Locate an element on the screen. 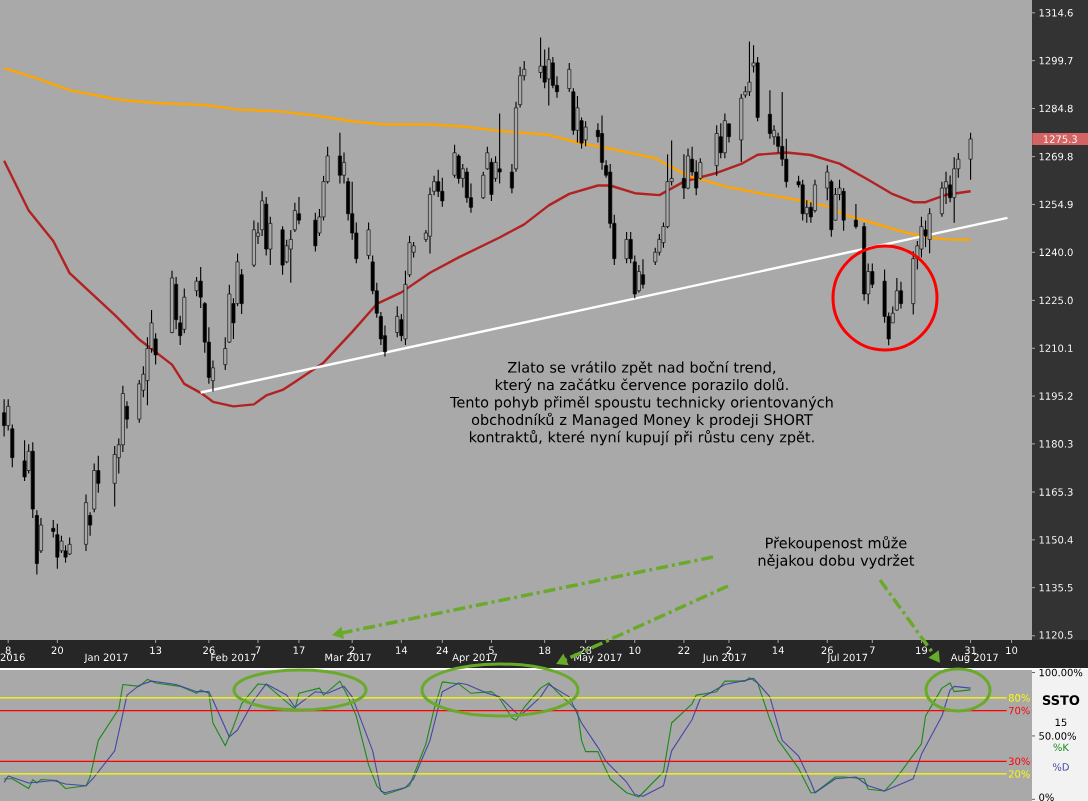 The height and width of the screenshot is (801, 1088). x-tick-label: 17 is located at coordinates (299, 650).